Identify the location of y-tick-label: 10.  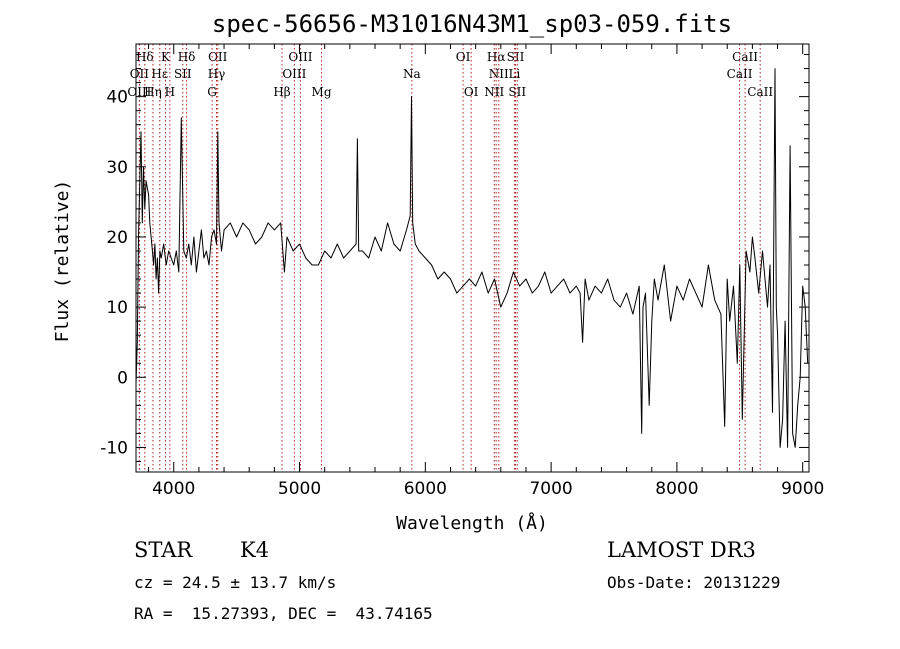
(117, 308).